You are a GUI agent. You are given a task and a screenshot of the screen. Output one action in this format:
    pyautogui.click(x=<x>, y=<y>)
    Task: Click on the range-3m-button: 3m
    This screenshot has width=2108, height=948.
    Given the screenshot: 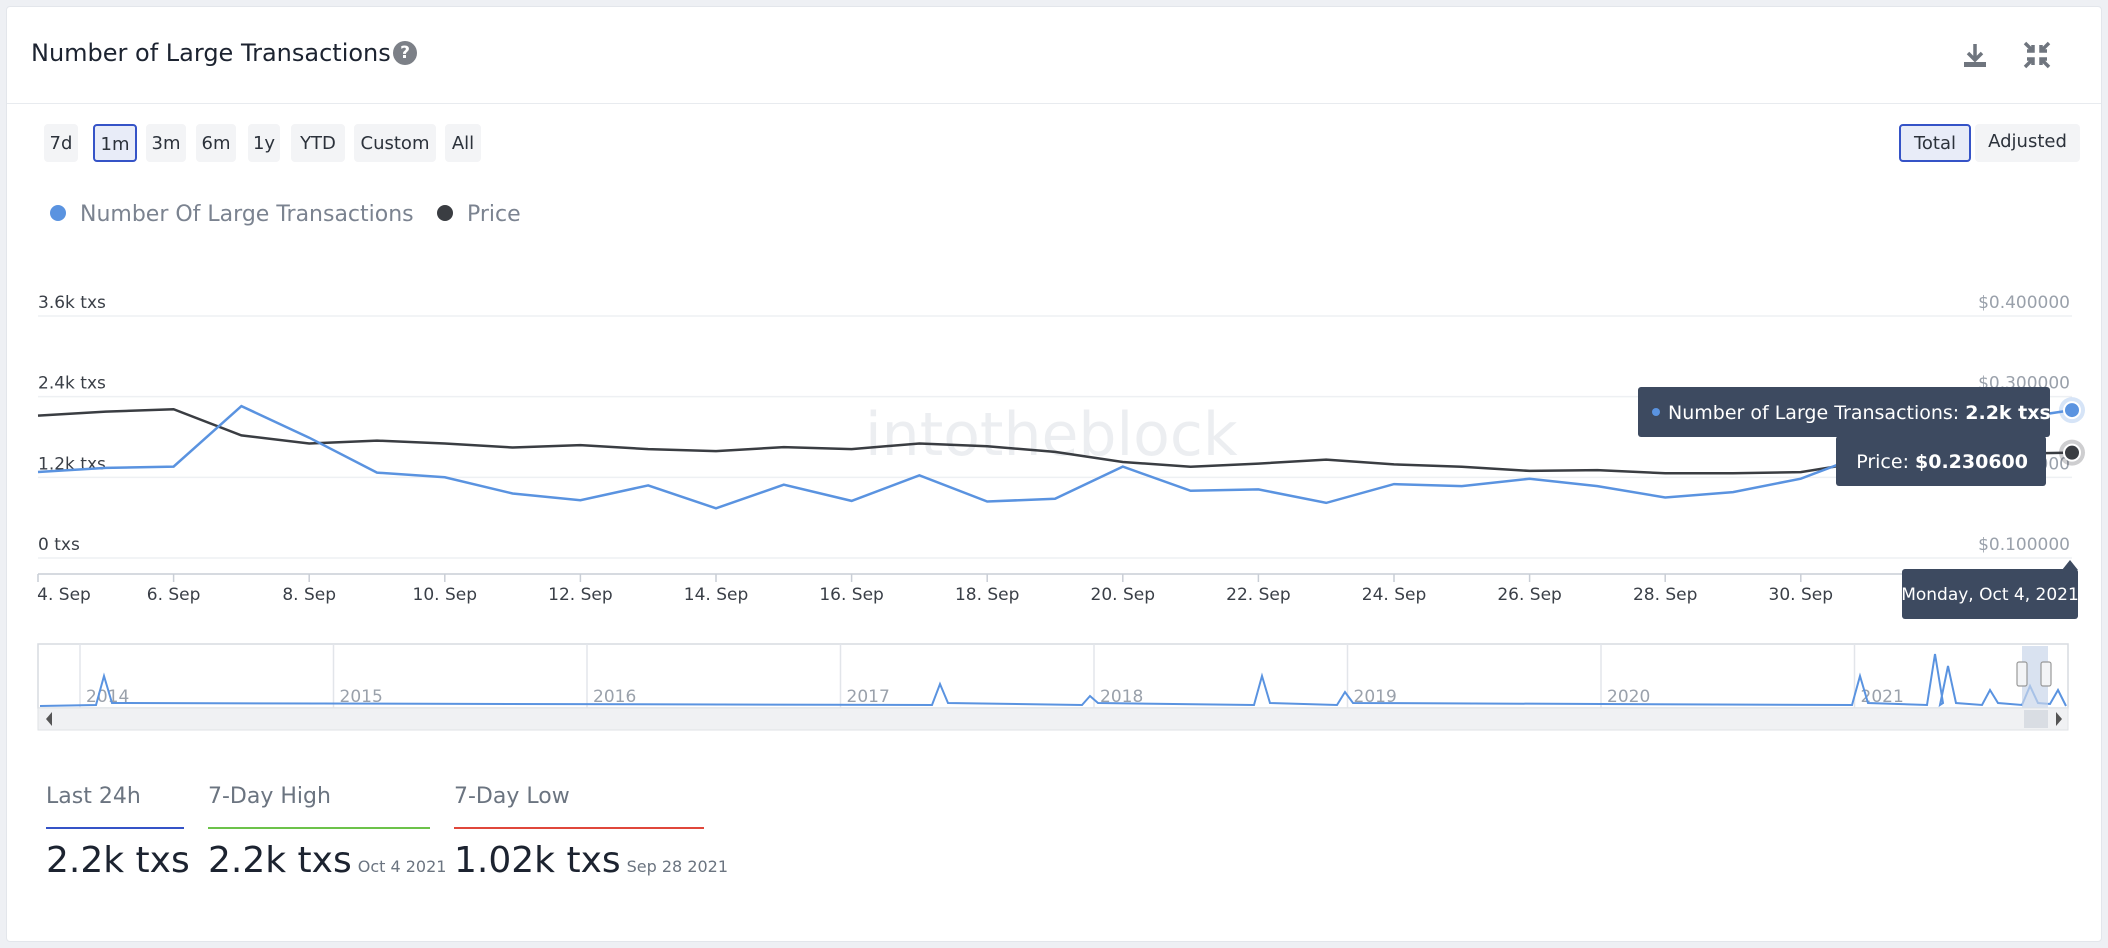 What is the action you would take?
    pyautogui.click(x=166, y=143)
    